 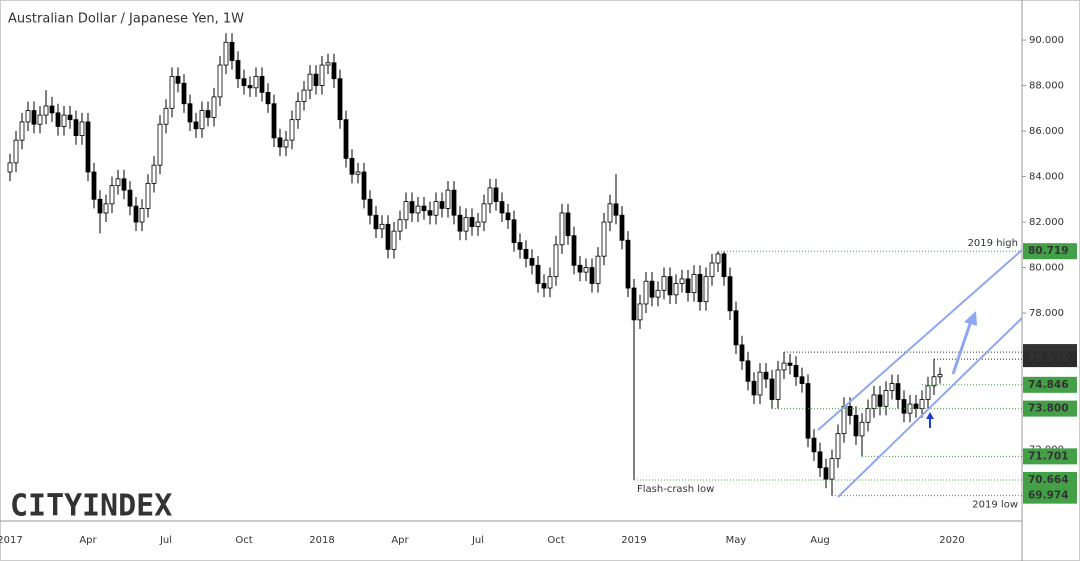 I want to click on y-tick-label: 88.000, so click(x=1046, y=86).